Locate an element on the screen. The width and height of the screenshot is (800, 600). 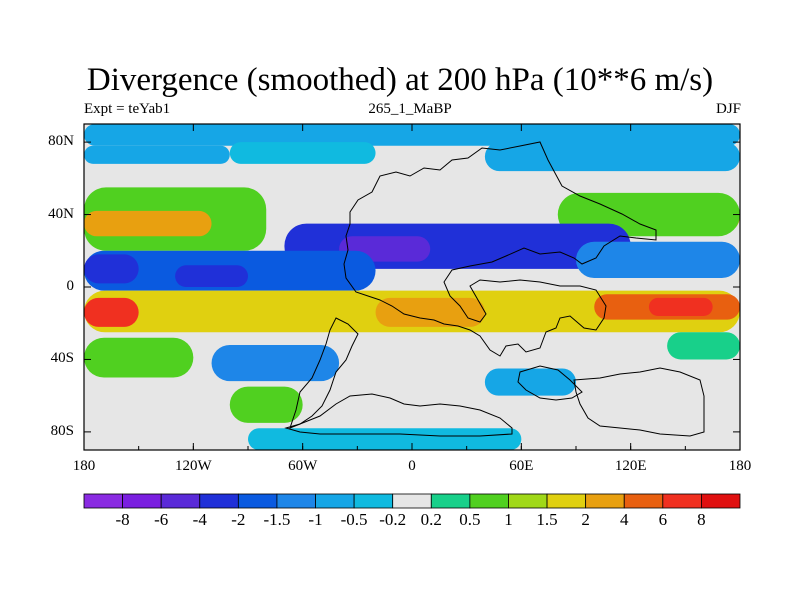
x-tick-label: 120W is located at coordinates (193, 466).